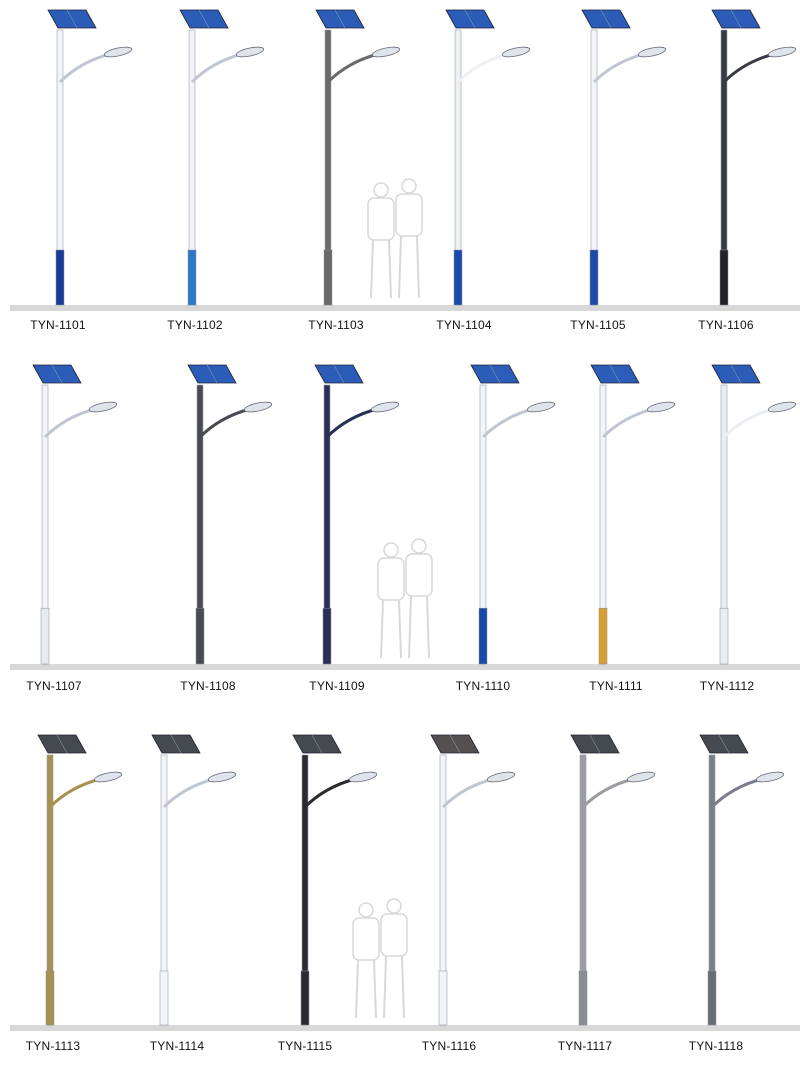  I want to click on model-label: TYN-1113, so click(53, 1046).